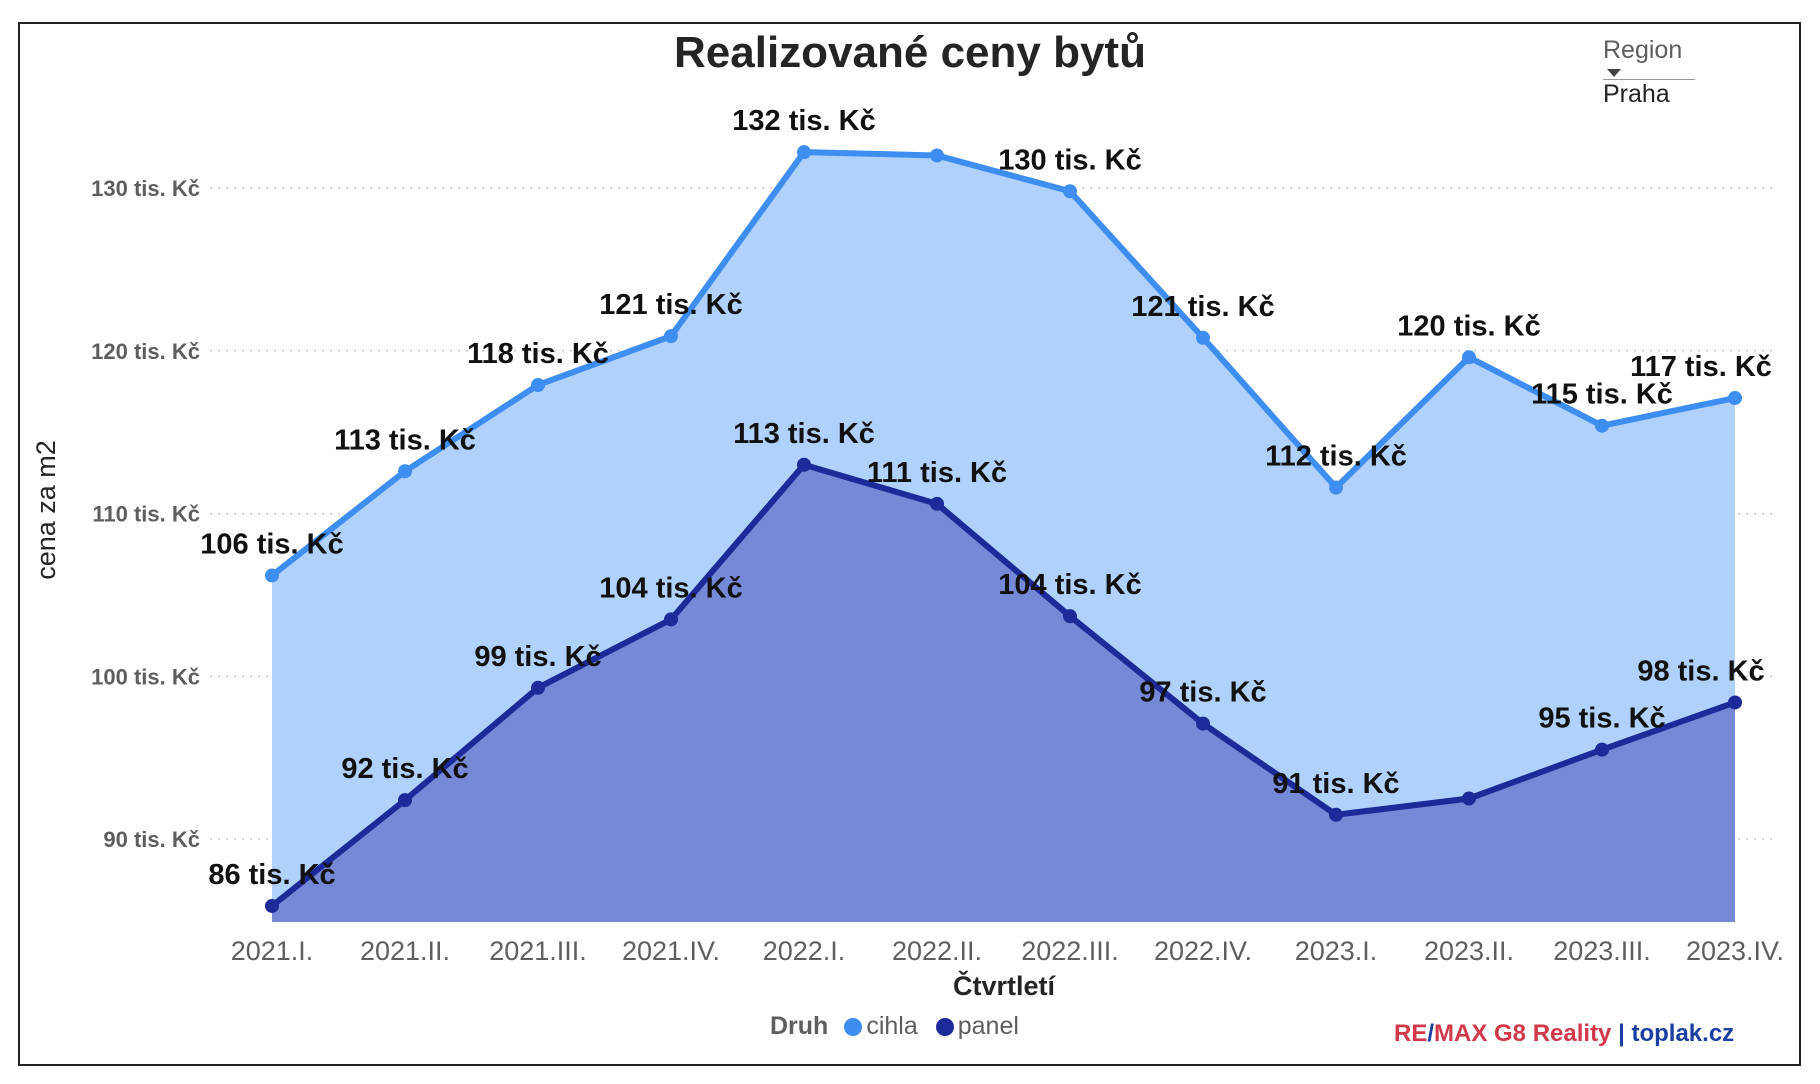 This screenshot has height=1084, width=1820. I want to click on x-tick-label: 2022.I., so click(804, 951).